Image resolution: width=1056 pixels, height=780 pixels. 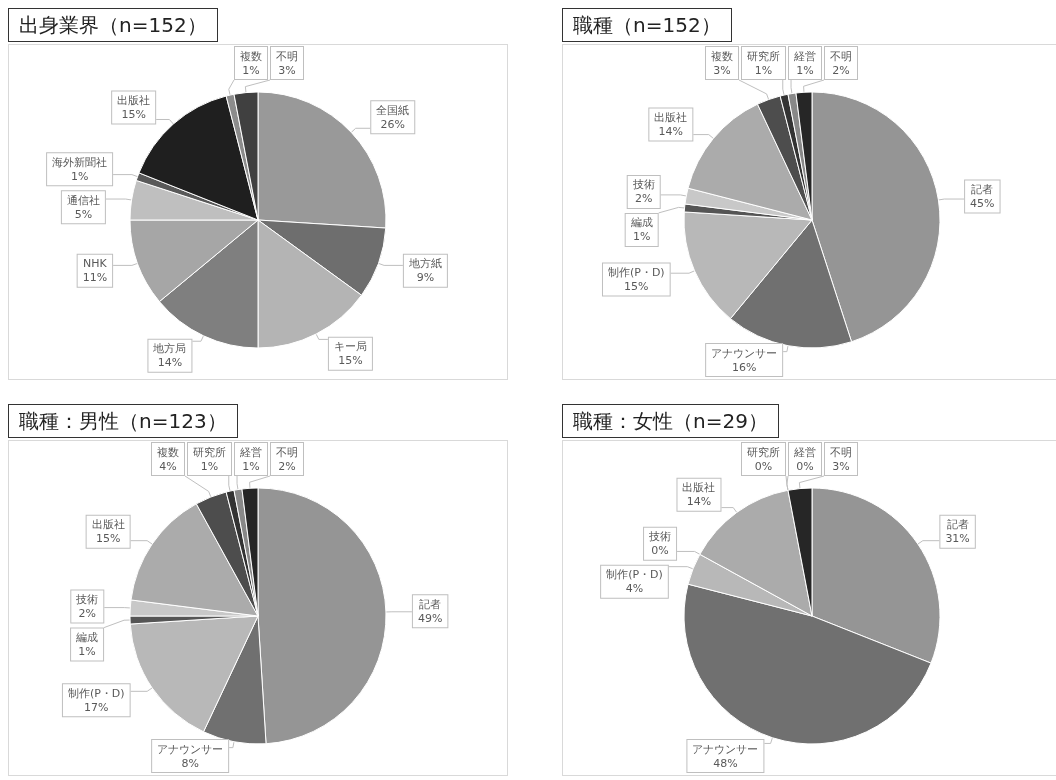 I want to click on data-label: 17%, so click(x=96, y=707).